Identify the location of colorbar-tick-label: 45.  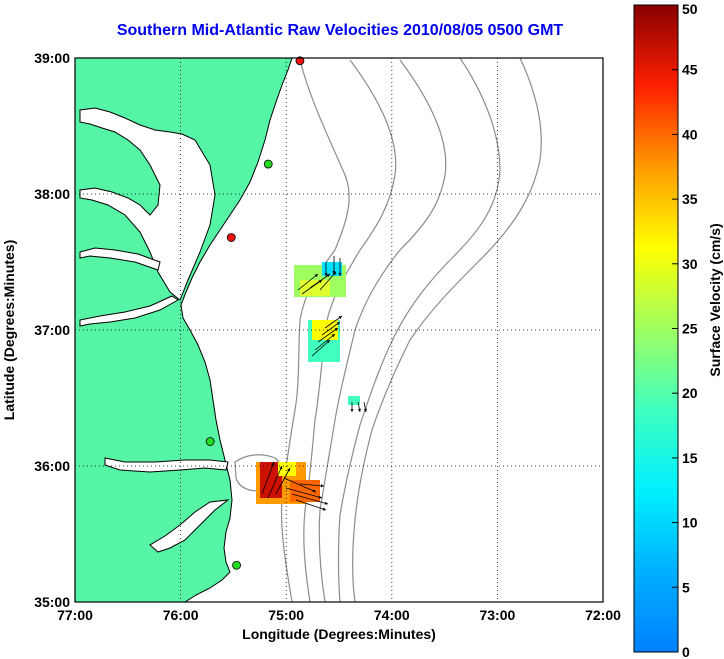
(690, 70).